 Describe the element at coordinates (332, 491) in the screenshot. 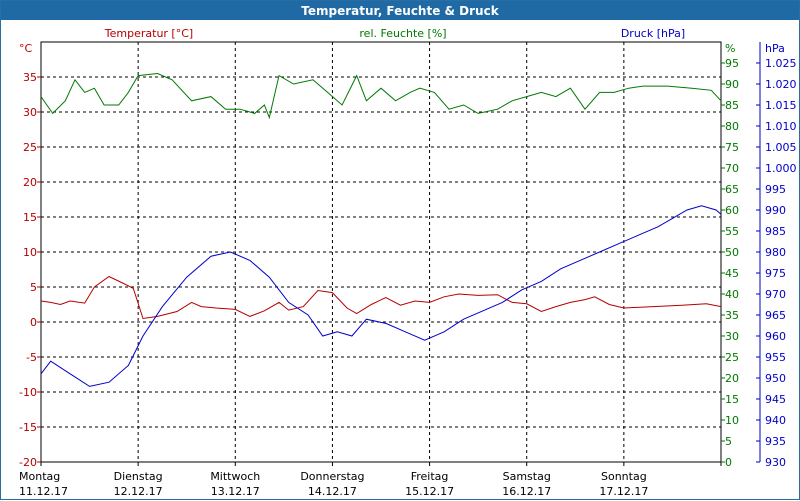

I see `x-date-label: 14.12.17` at that location.